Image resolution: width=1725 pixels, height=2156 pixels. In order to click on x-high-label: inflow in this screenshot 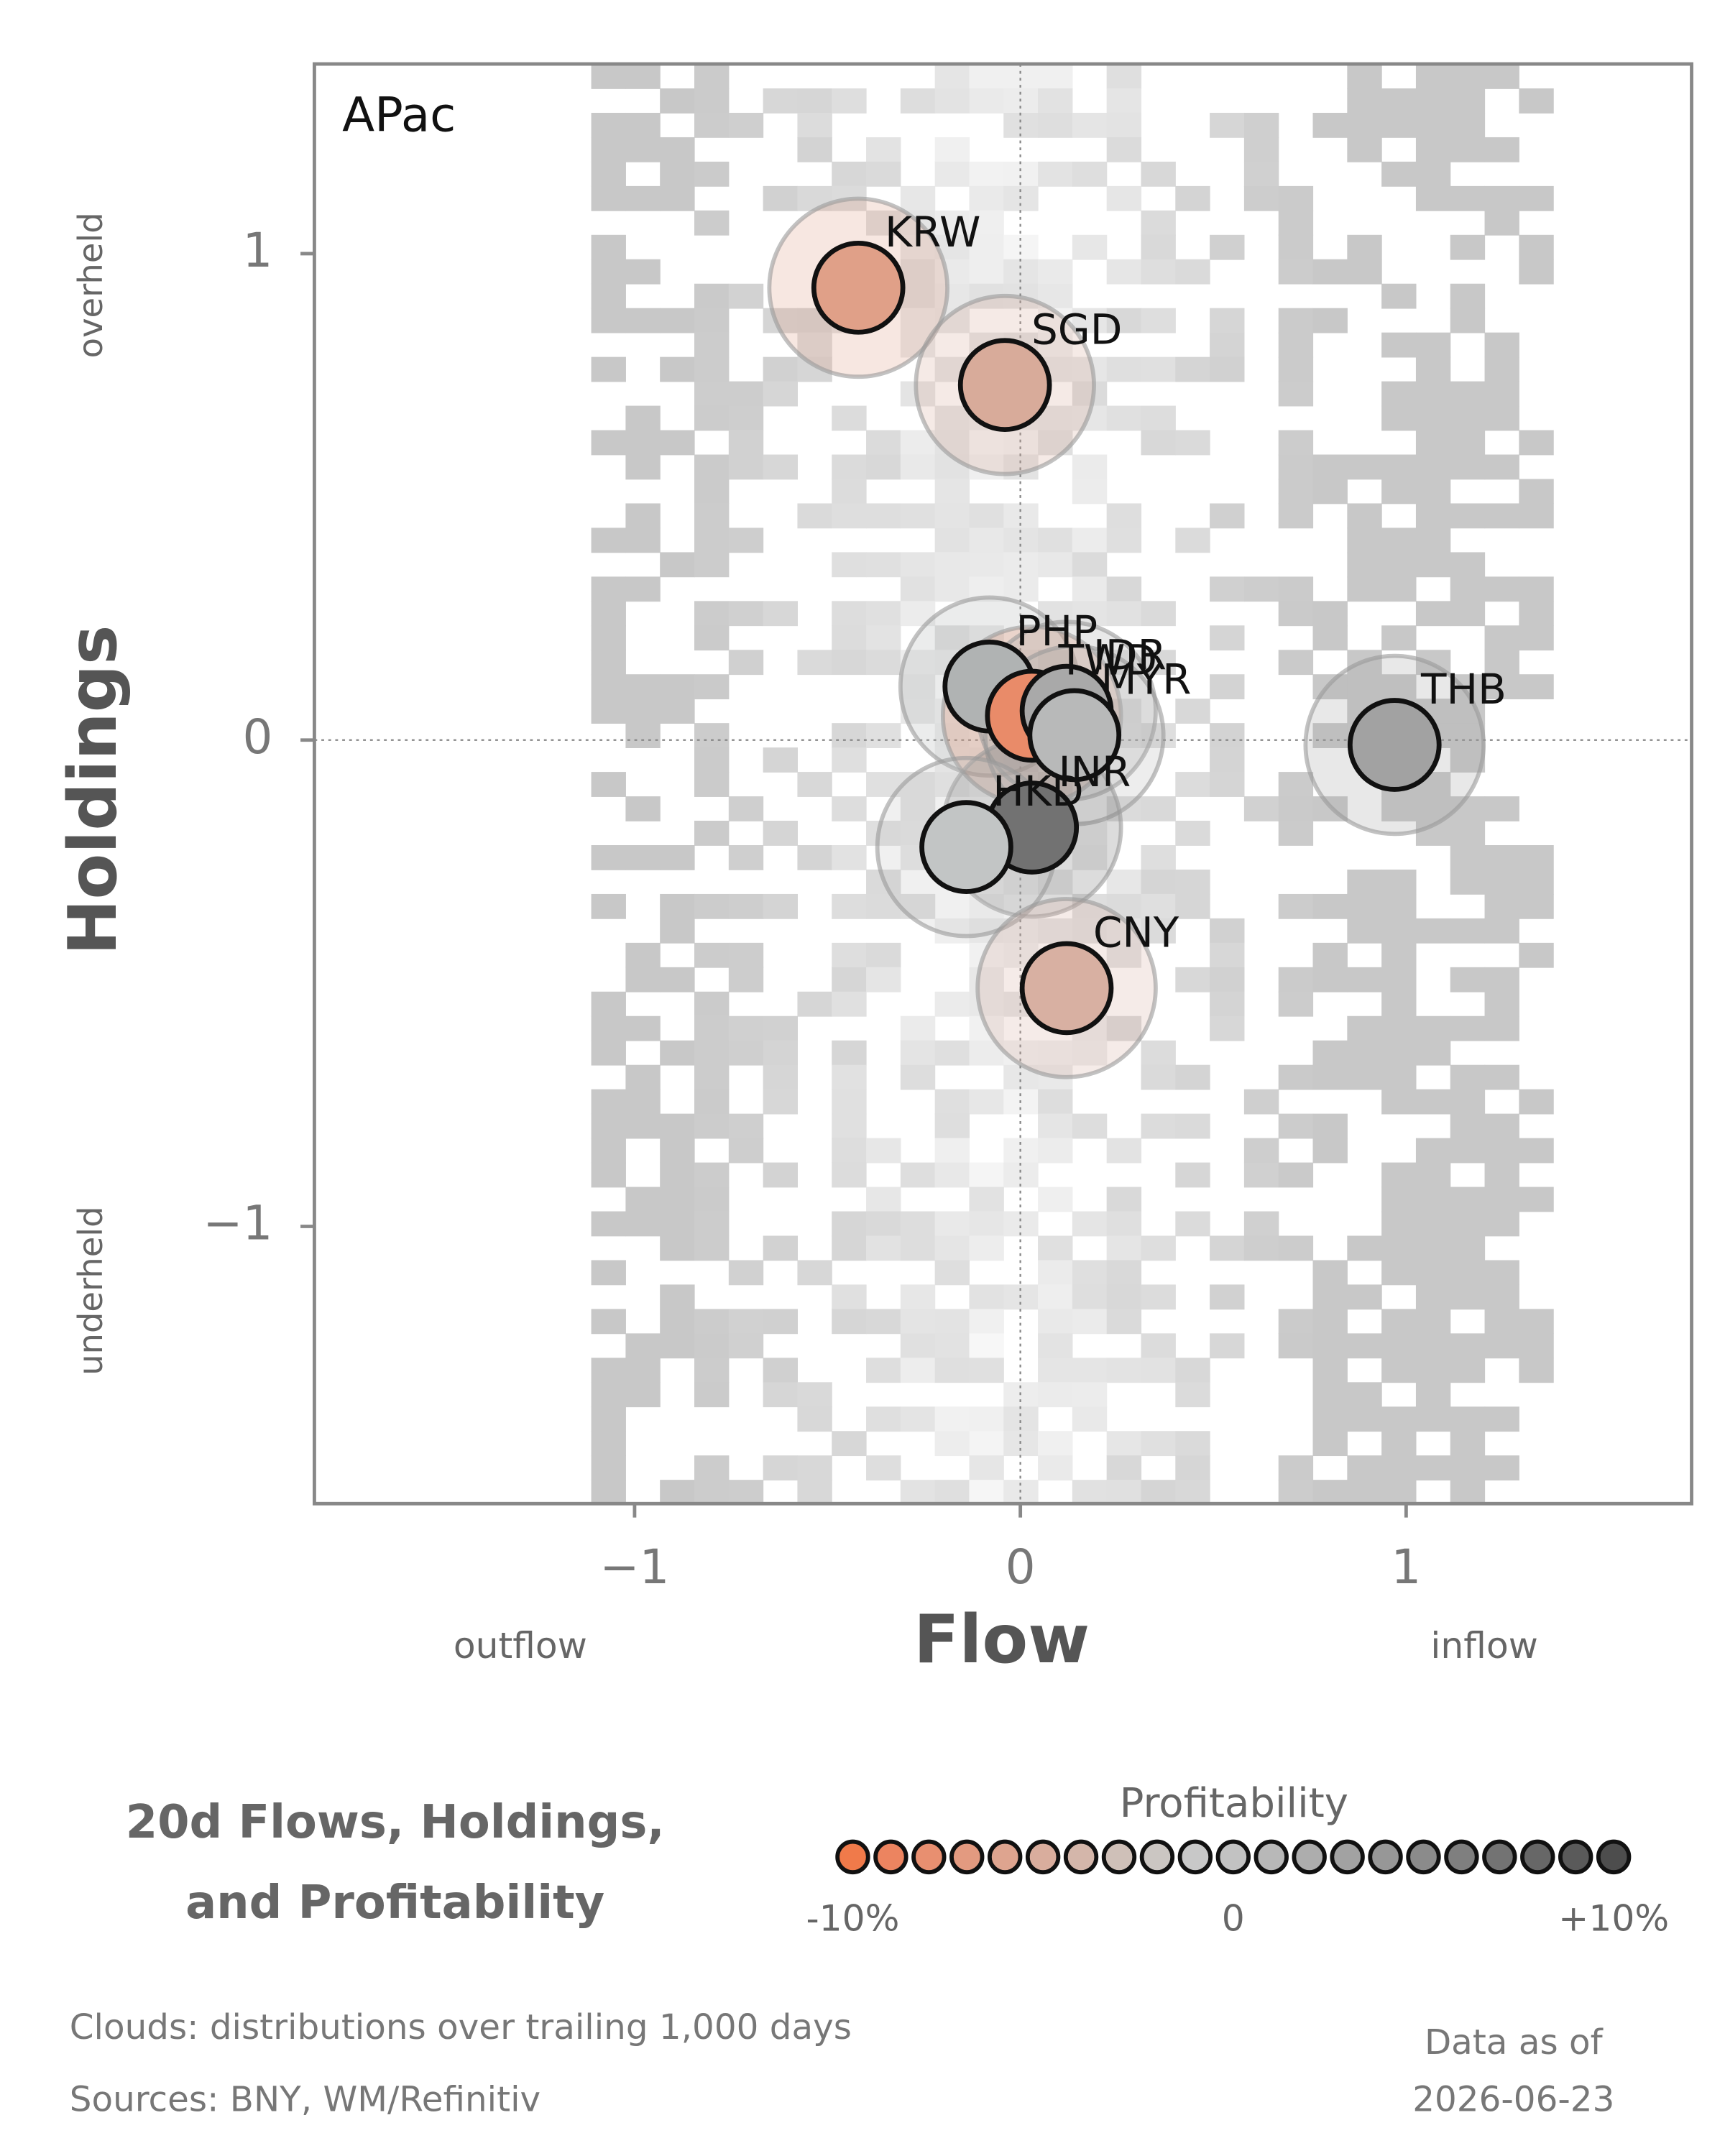, I will do `click(1484, 1645)`.